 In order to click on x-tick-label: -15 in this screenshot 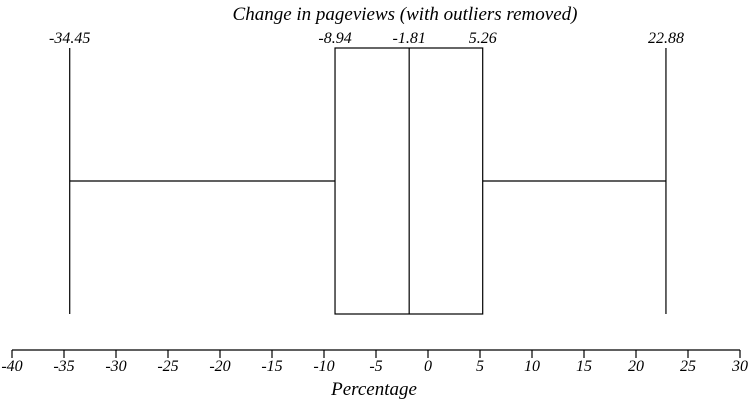, I will do `click(271, 366)`.